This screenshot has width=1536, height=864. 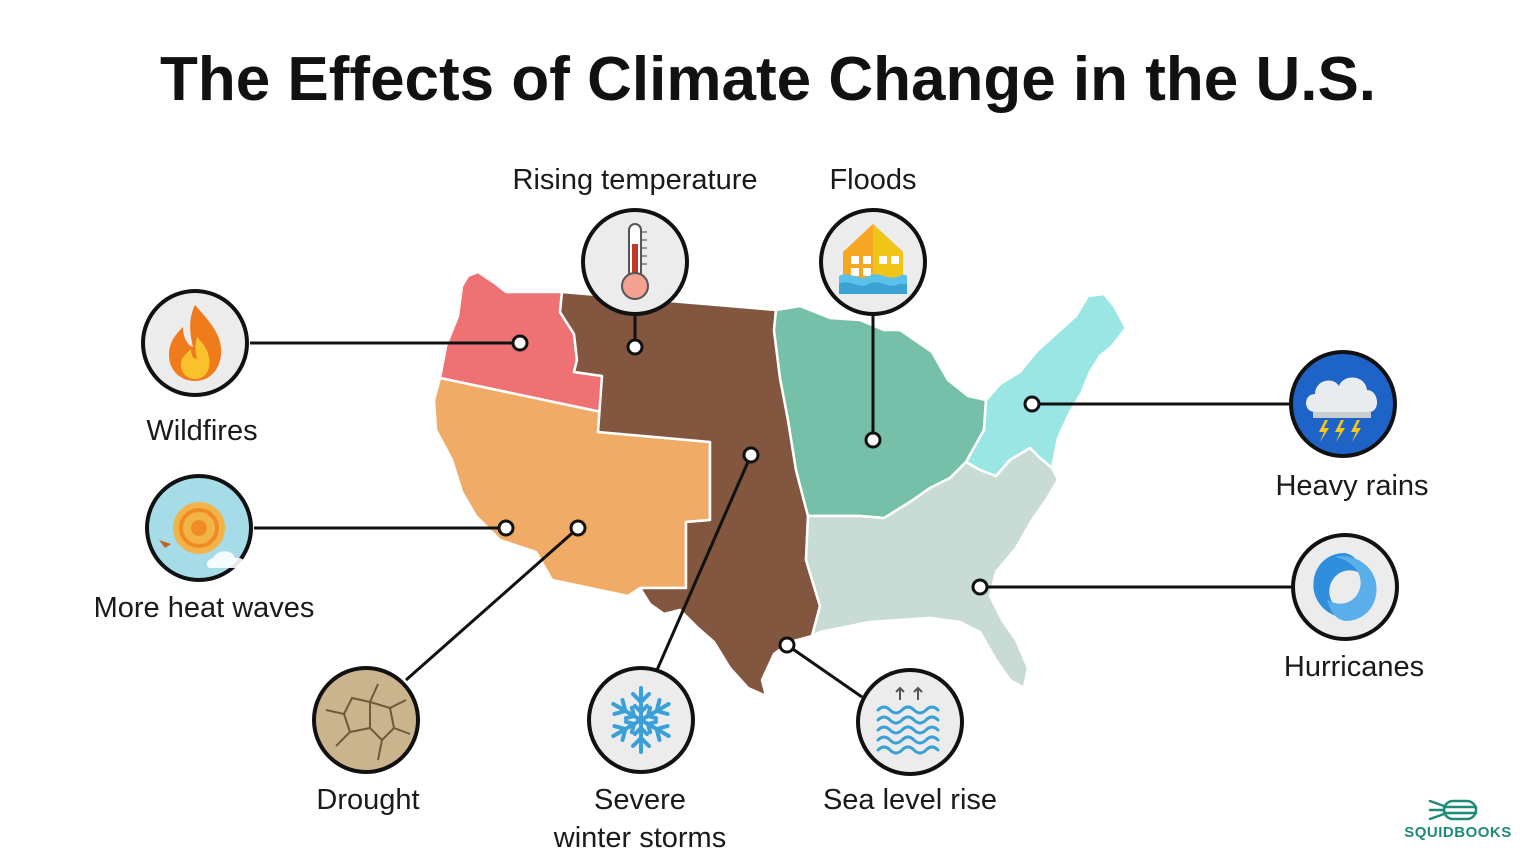 I want to click on storm-cloud-icon, so click(x=1343, y=404).